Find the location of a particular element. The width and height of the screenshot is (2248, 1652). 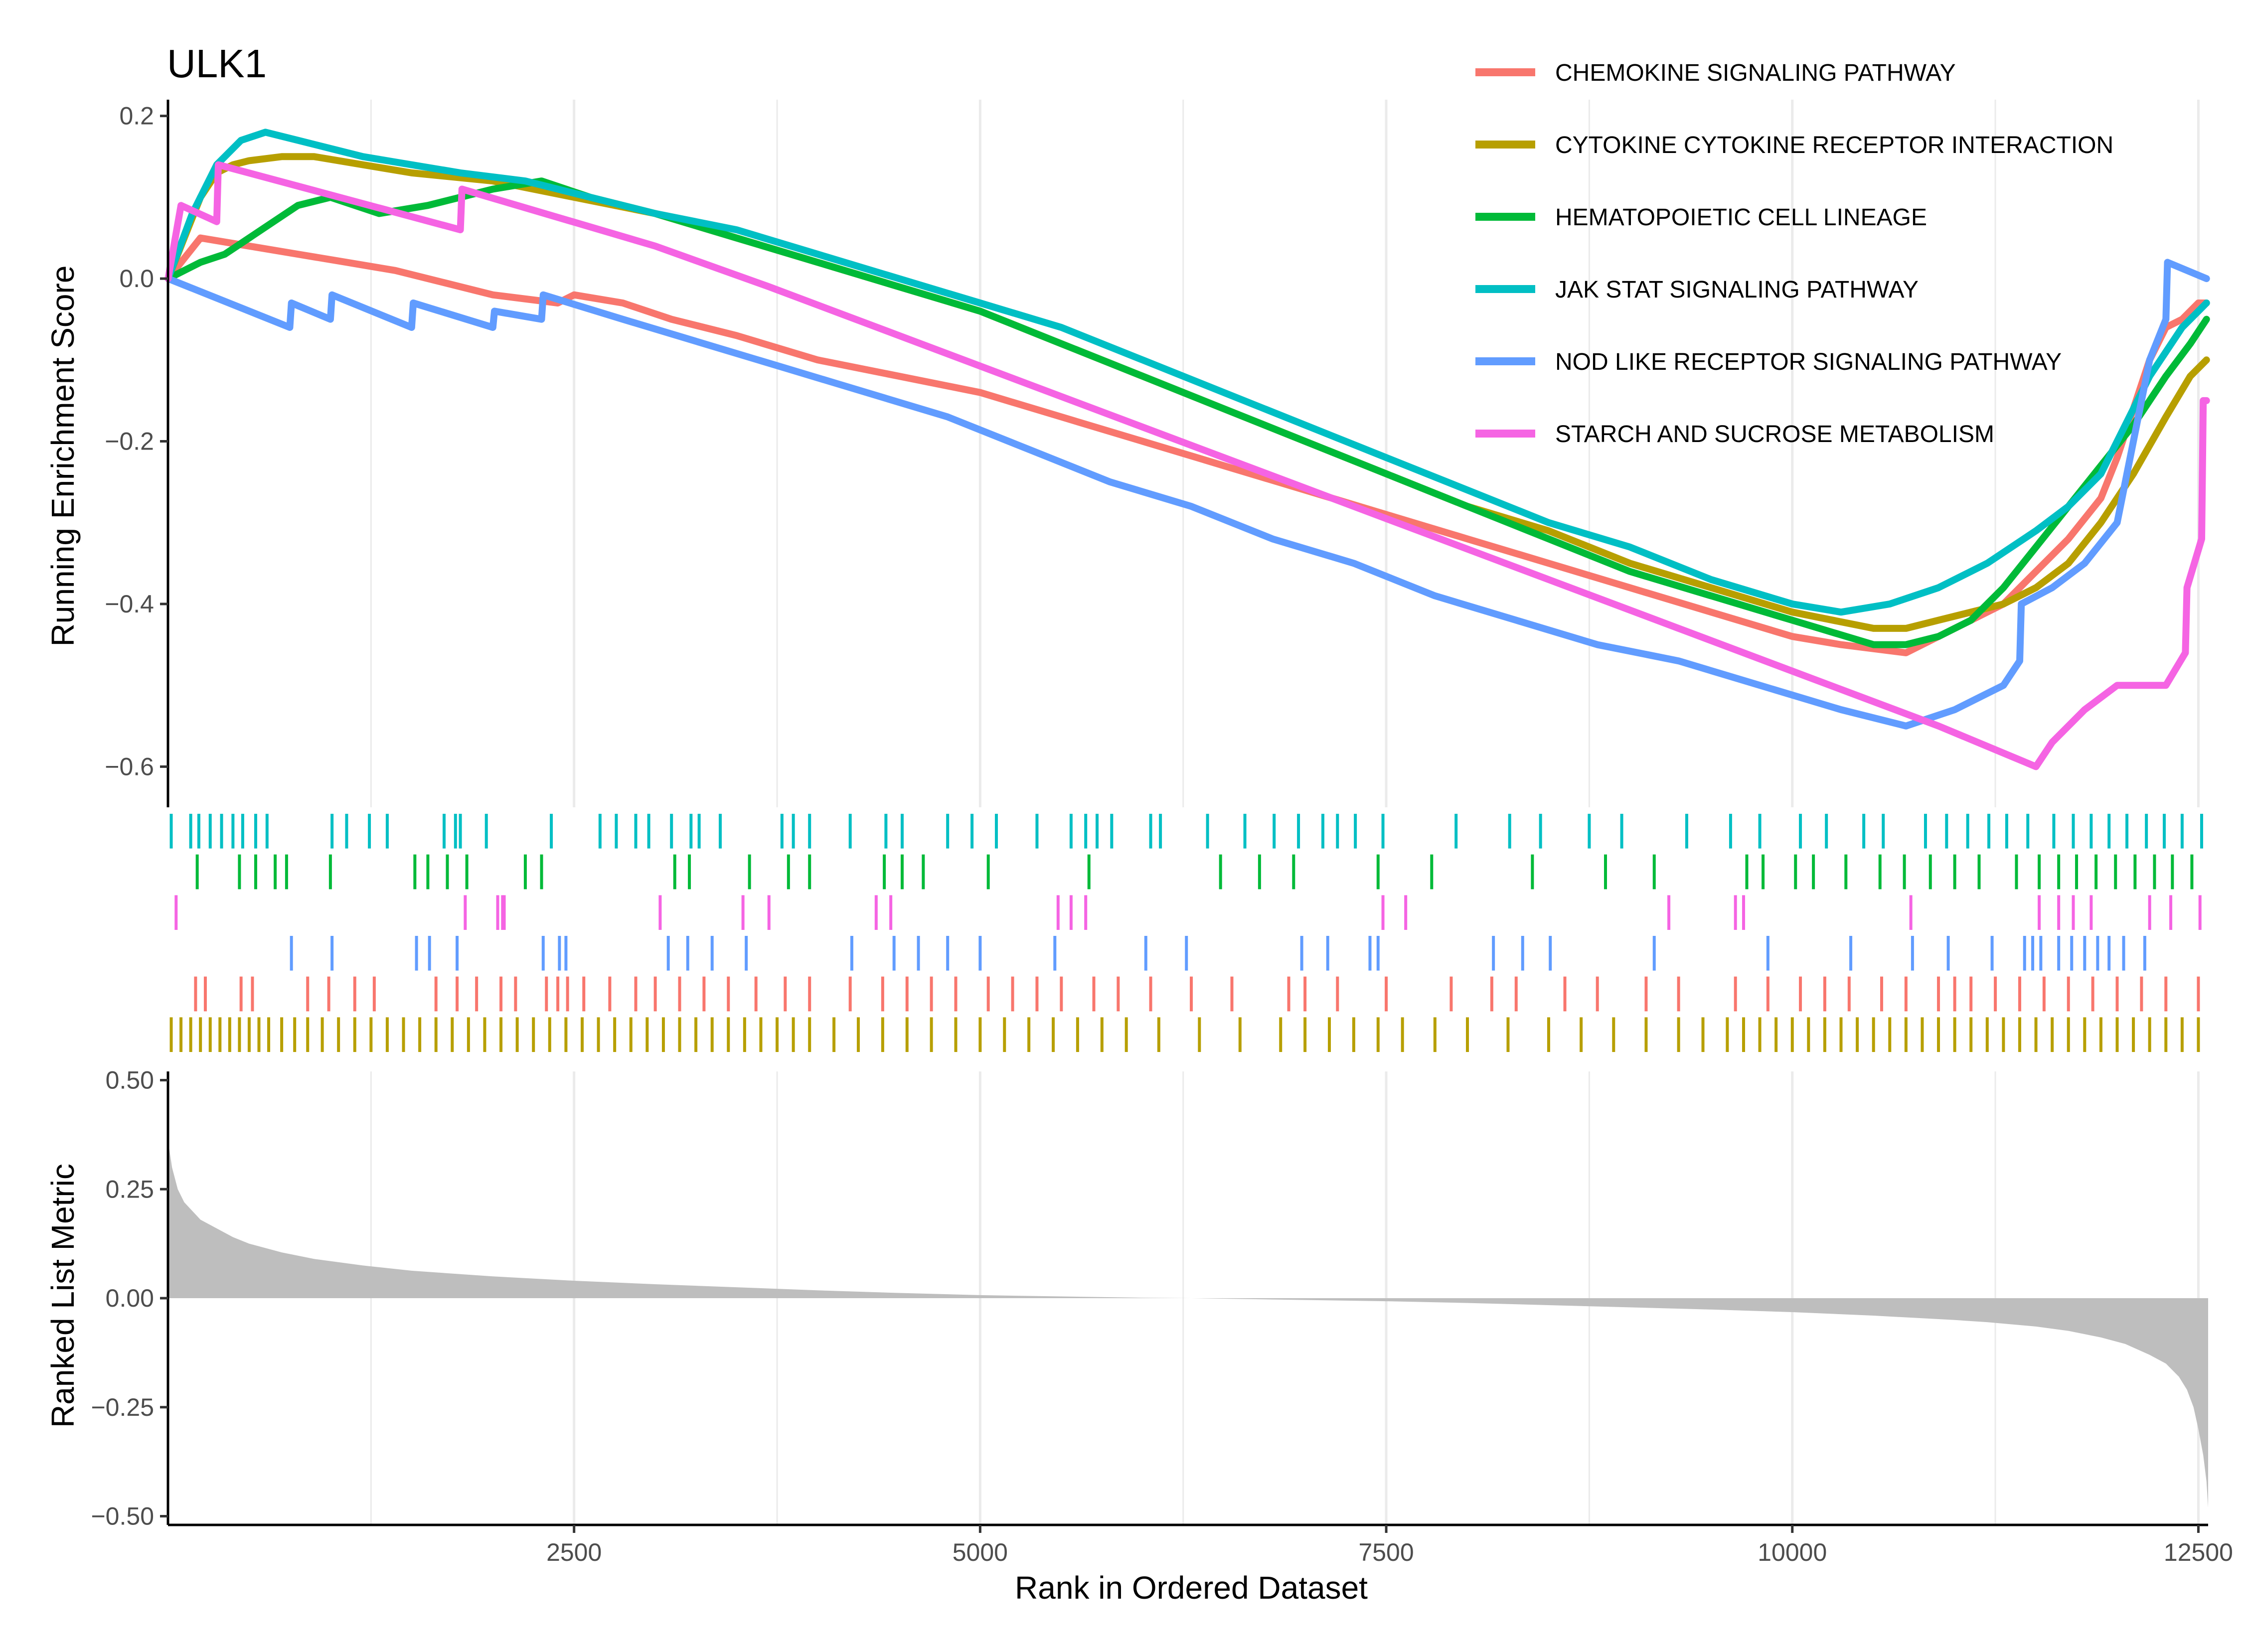

legend-label-3: HEMATOPOIETIC CELL LINEAGE is located at coordinates (1741, 217).